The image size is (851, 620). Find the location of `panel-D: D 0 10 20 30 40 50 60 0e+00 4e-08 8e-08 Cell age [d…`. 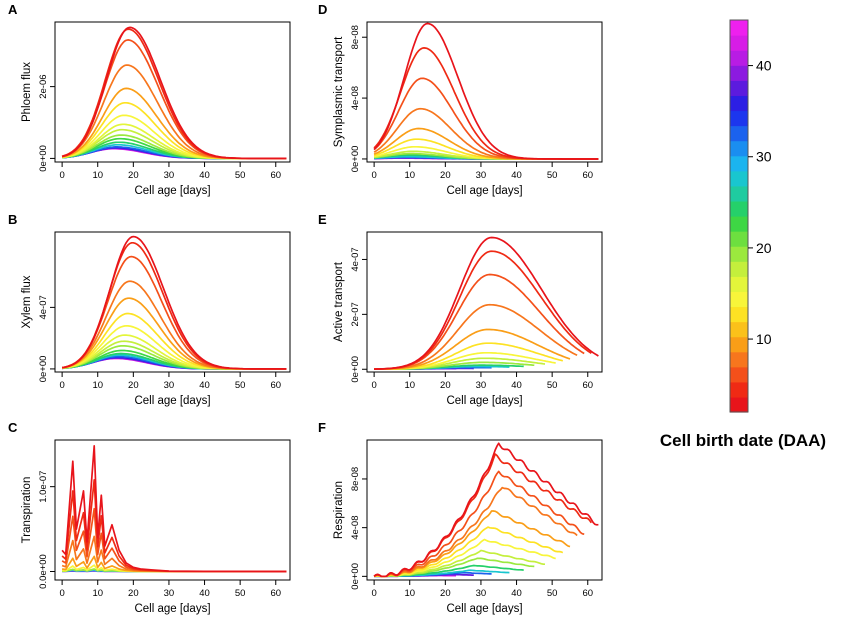

panel-D: D 0 10 20 30 40 50 60 0e+00 4e-08 8e-08 Cell age [d… is located at coordinates (460, 99).